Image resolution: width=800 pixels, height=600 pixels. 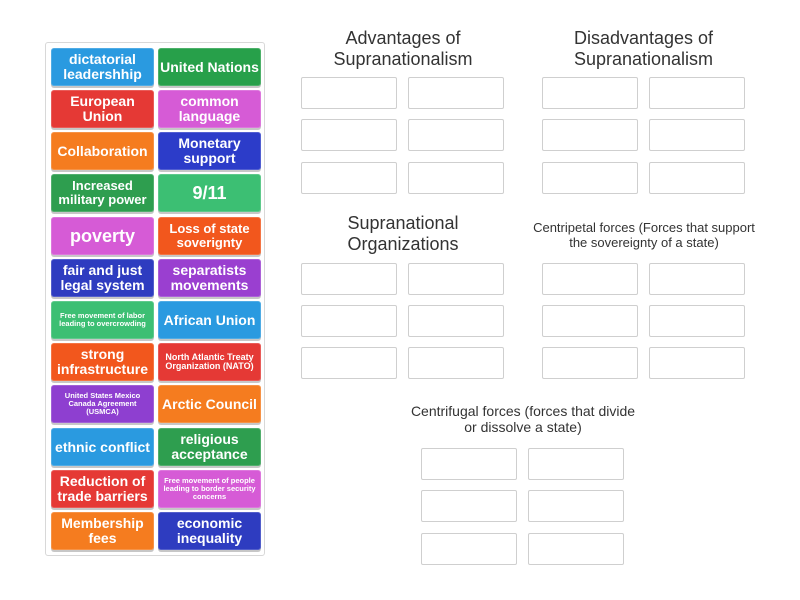 I want to click on tile-loss-of-state-soverignty: Loss of state soverignty, so click(x=209, y=236).